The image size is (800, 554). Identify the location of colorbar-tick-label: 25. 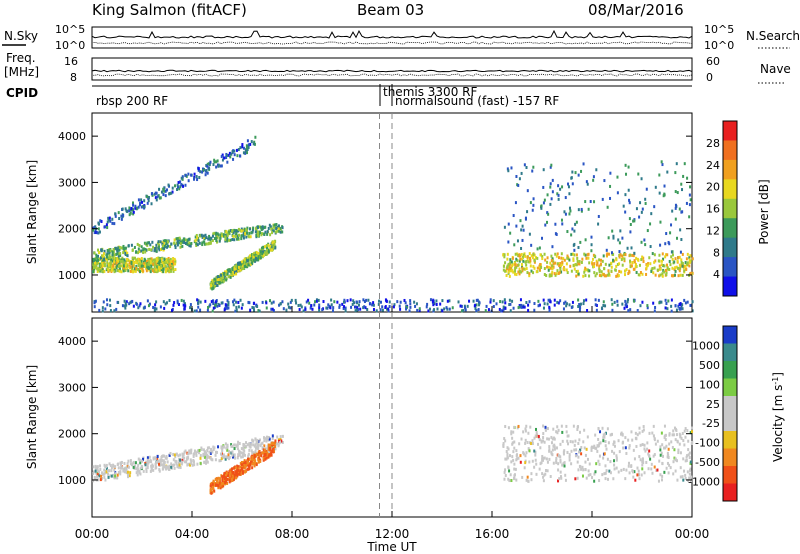
(713, 404).